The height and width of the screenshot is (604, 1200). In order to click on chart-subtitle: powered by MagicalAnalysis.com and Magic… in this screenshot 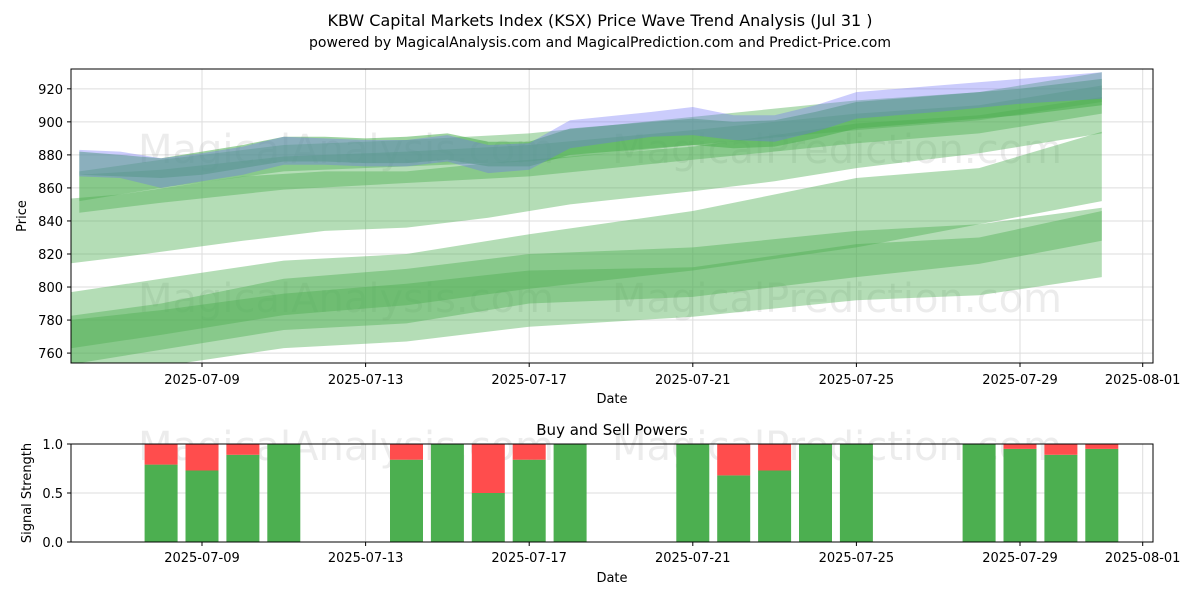, I will do `click(600, 43)`.